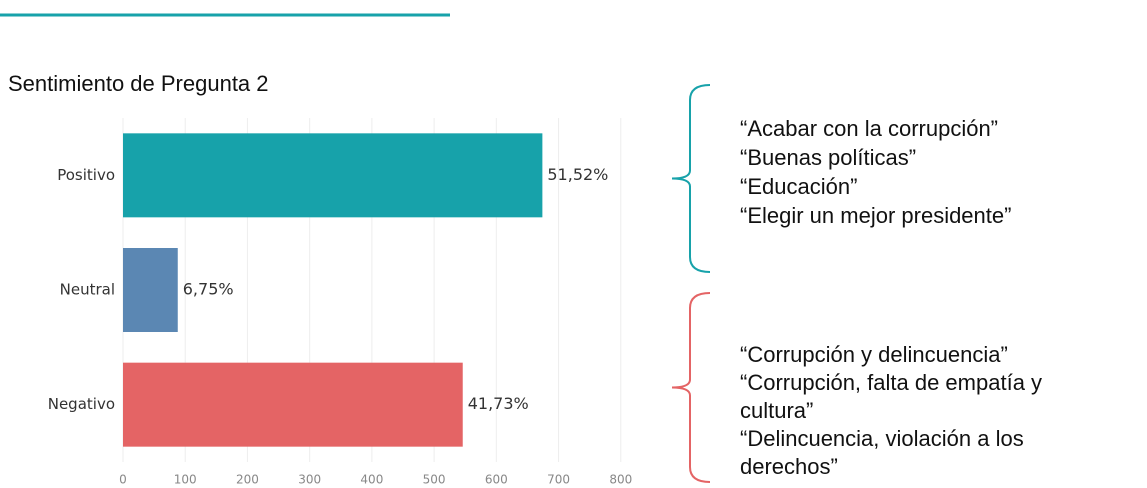 This screenshot has height=488, width=1147. I want to click on annotation-line: “Corrupción, falta de empatía y, so click(891, 382).